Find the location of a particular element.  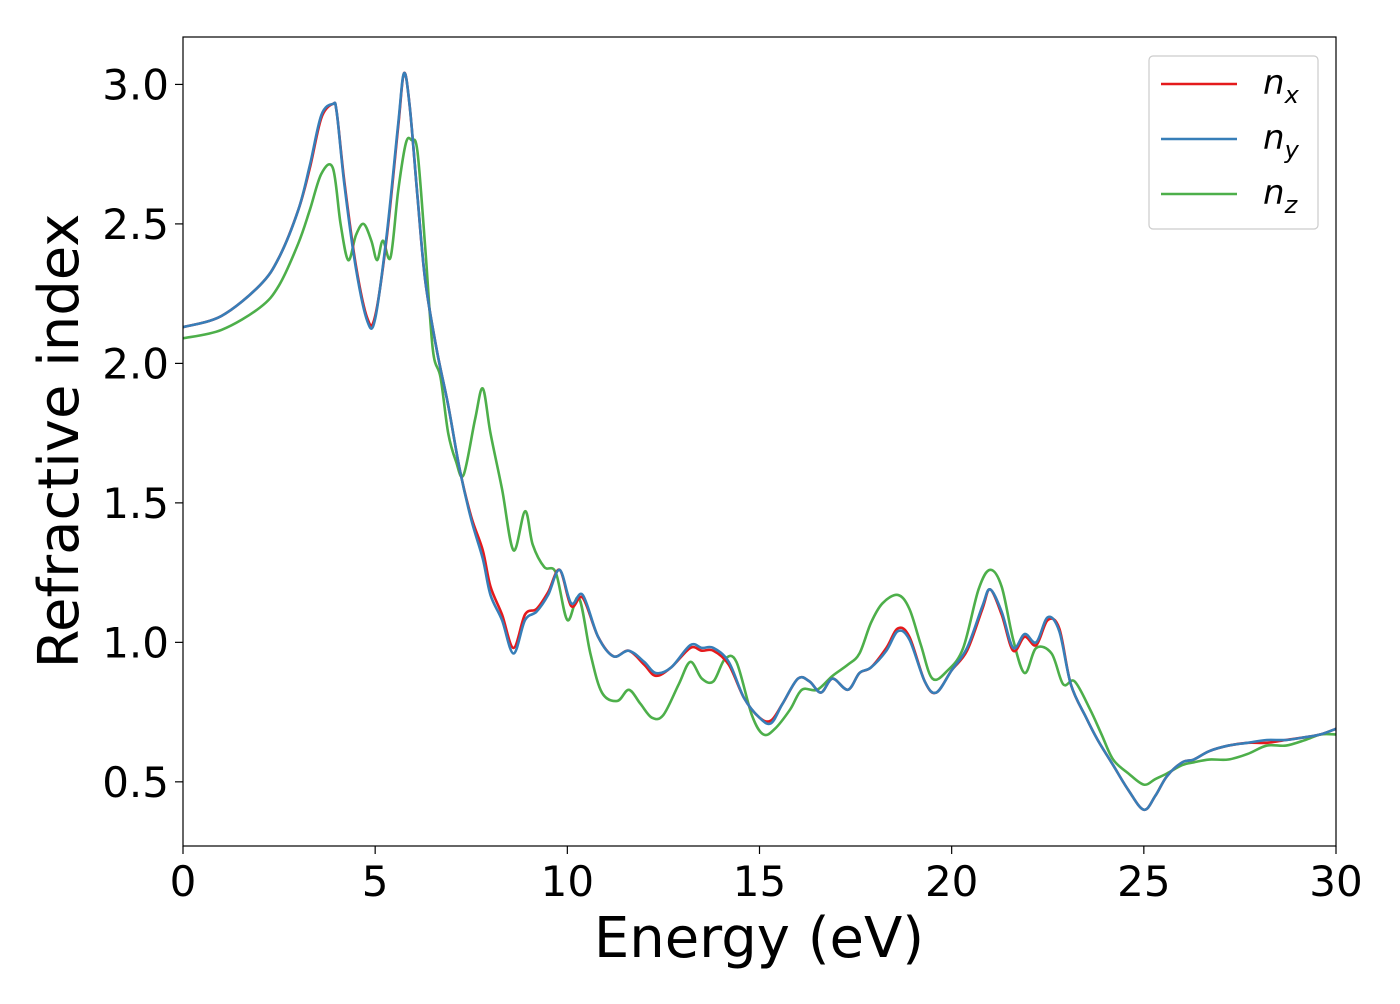

x-tick-label: 10 is located at coordinates (567, 881).